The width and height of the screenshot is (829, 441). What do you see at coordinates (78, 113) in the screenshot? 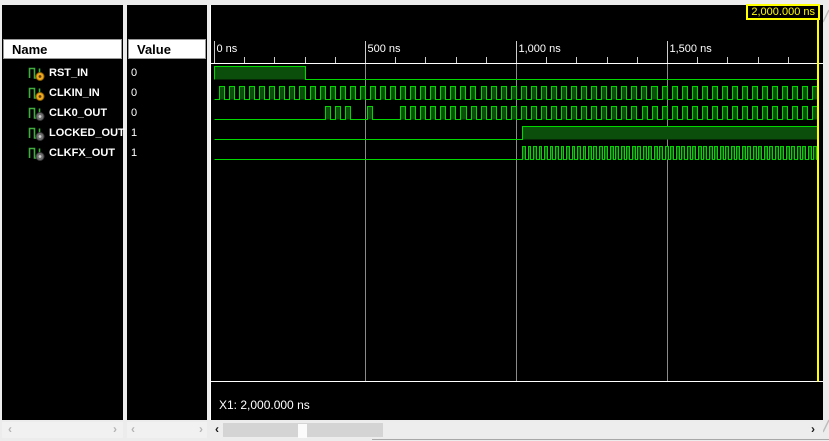
I see `signal-label: CLK0_OUT` at bounding box center [78, 113].